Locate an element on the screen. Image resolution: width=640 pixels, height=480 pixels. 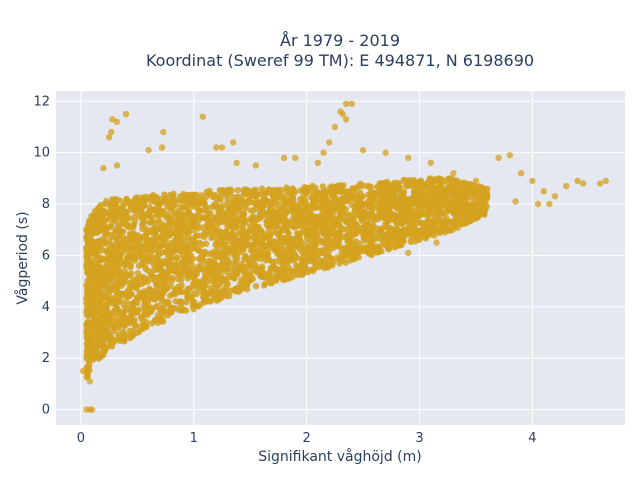
y-axis-label: Vågperiod (s) is located at coordinates (22, 257).